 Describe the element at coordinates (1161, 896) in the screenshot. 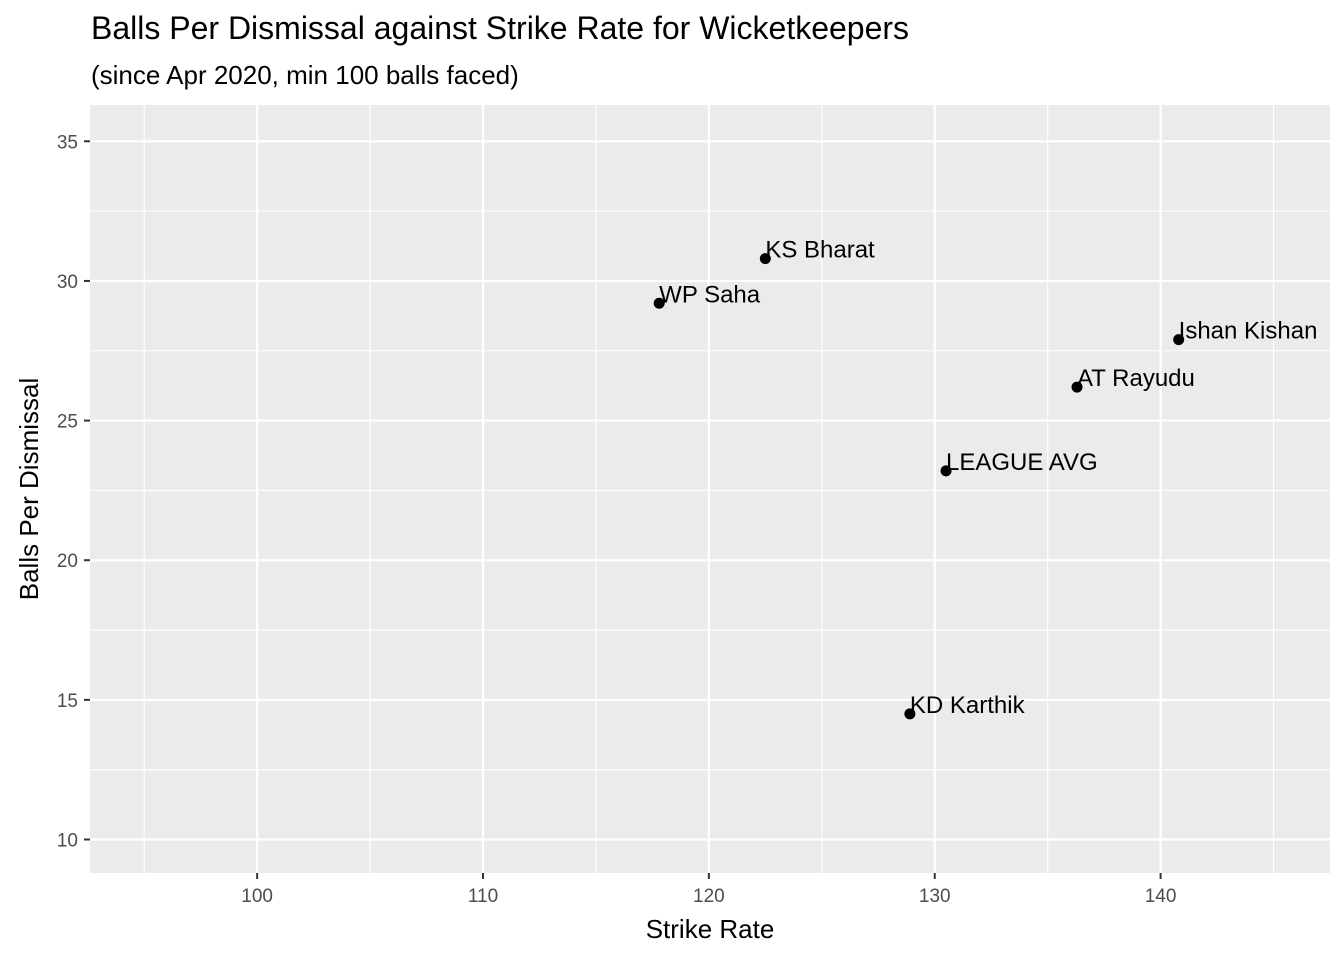

I see `x-tick-label: 140` at that location.